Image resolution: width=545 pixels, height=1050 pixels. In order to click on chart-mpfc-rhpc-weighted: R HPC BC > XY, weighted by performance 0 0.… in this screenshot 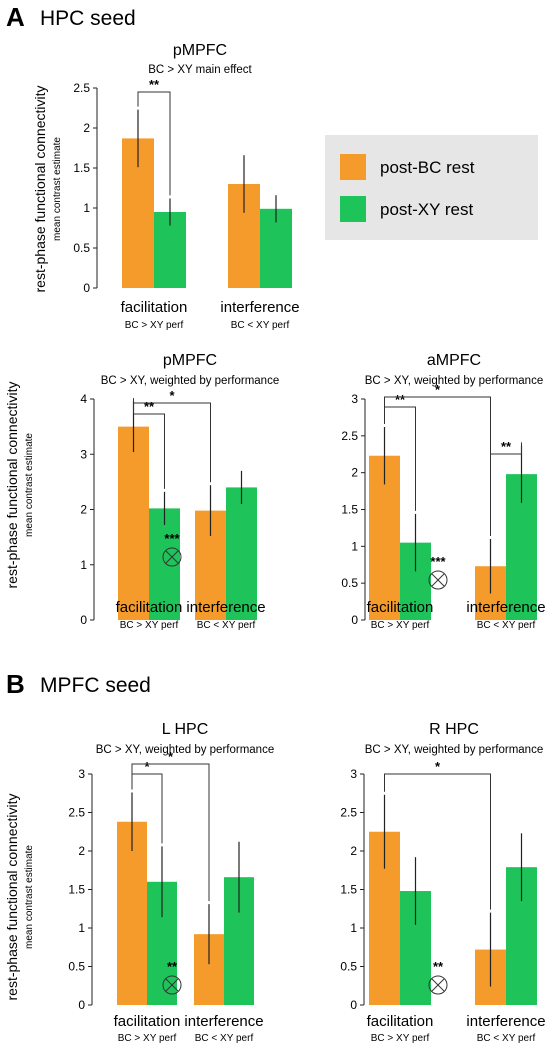, I will do `click(442, 882)`.